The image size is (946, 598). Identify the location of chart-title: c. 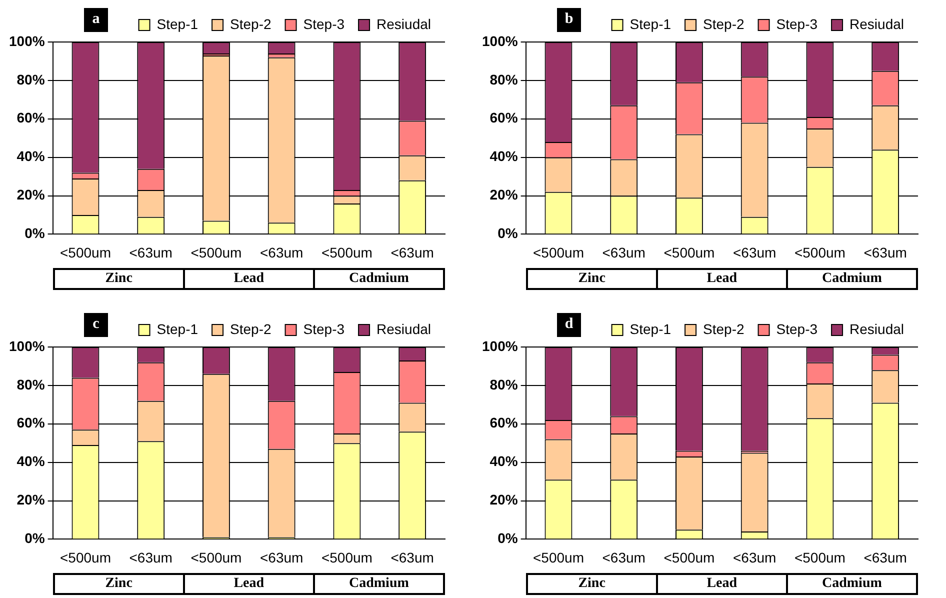
(96, 325).